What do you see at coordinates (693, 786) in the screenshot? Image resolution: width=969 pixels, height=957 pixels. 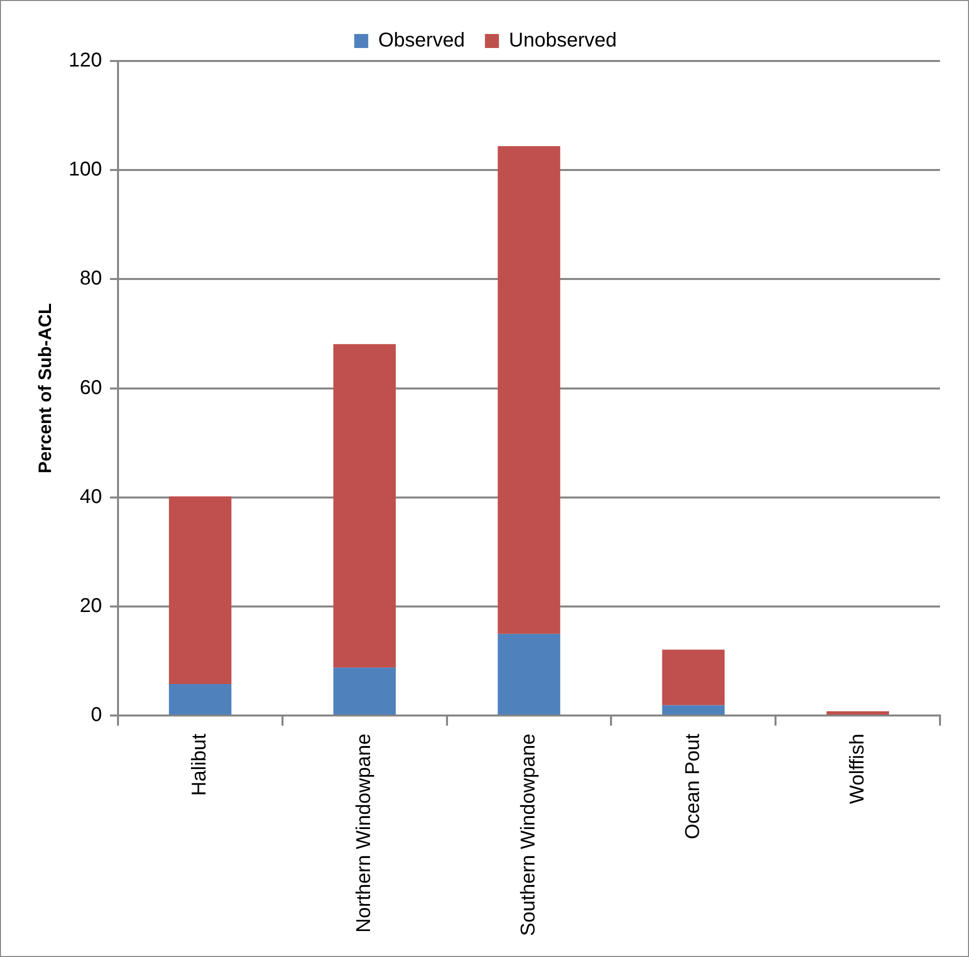 I see `x-tick-label: Ocean Pout` at bounding box center [693, 786].